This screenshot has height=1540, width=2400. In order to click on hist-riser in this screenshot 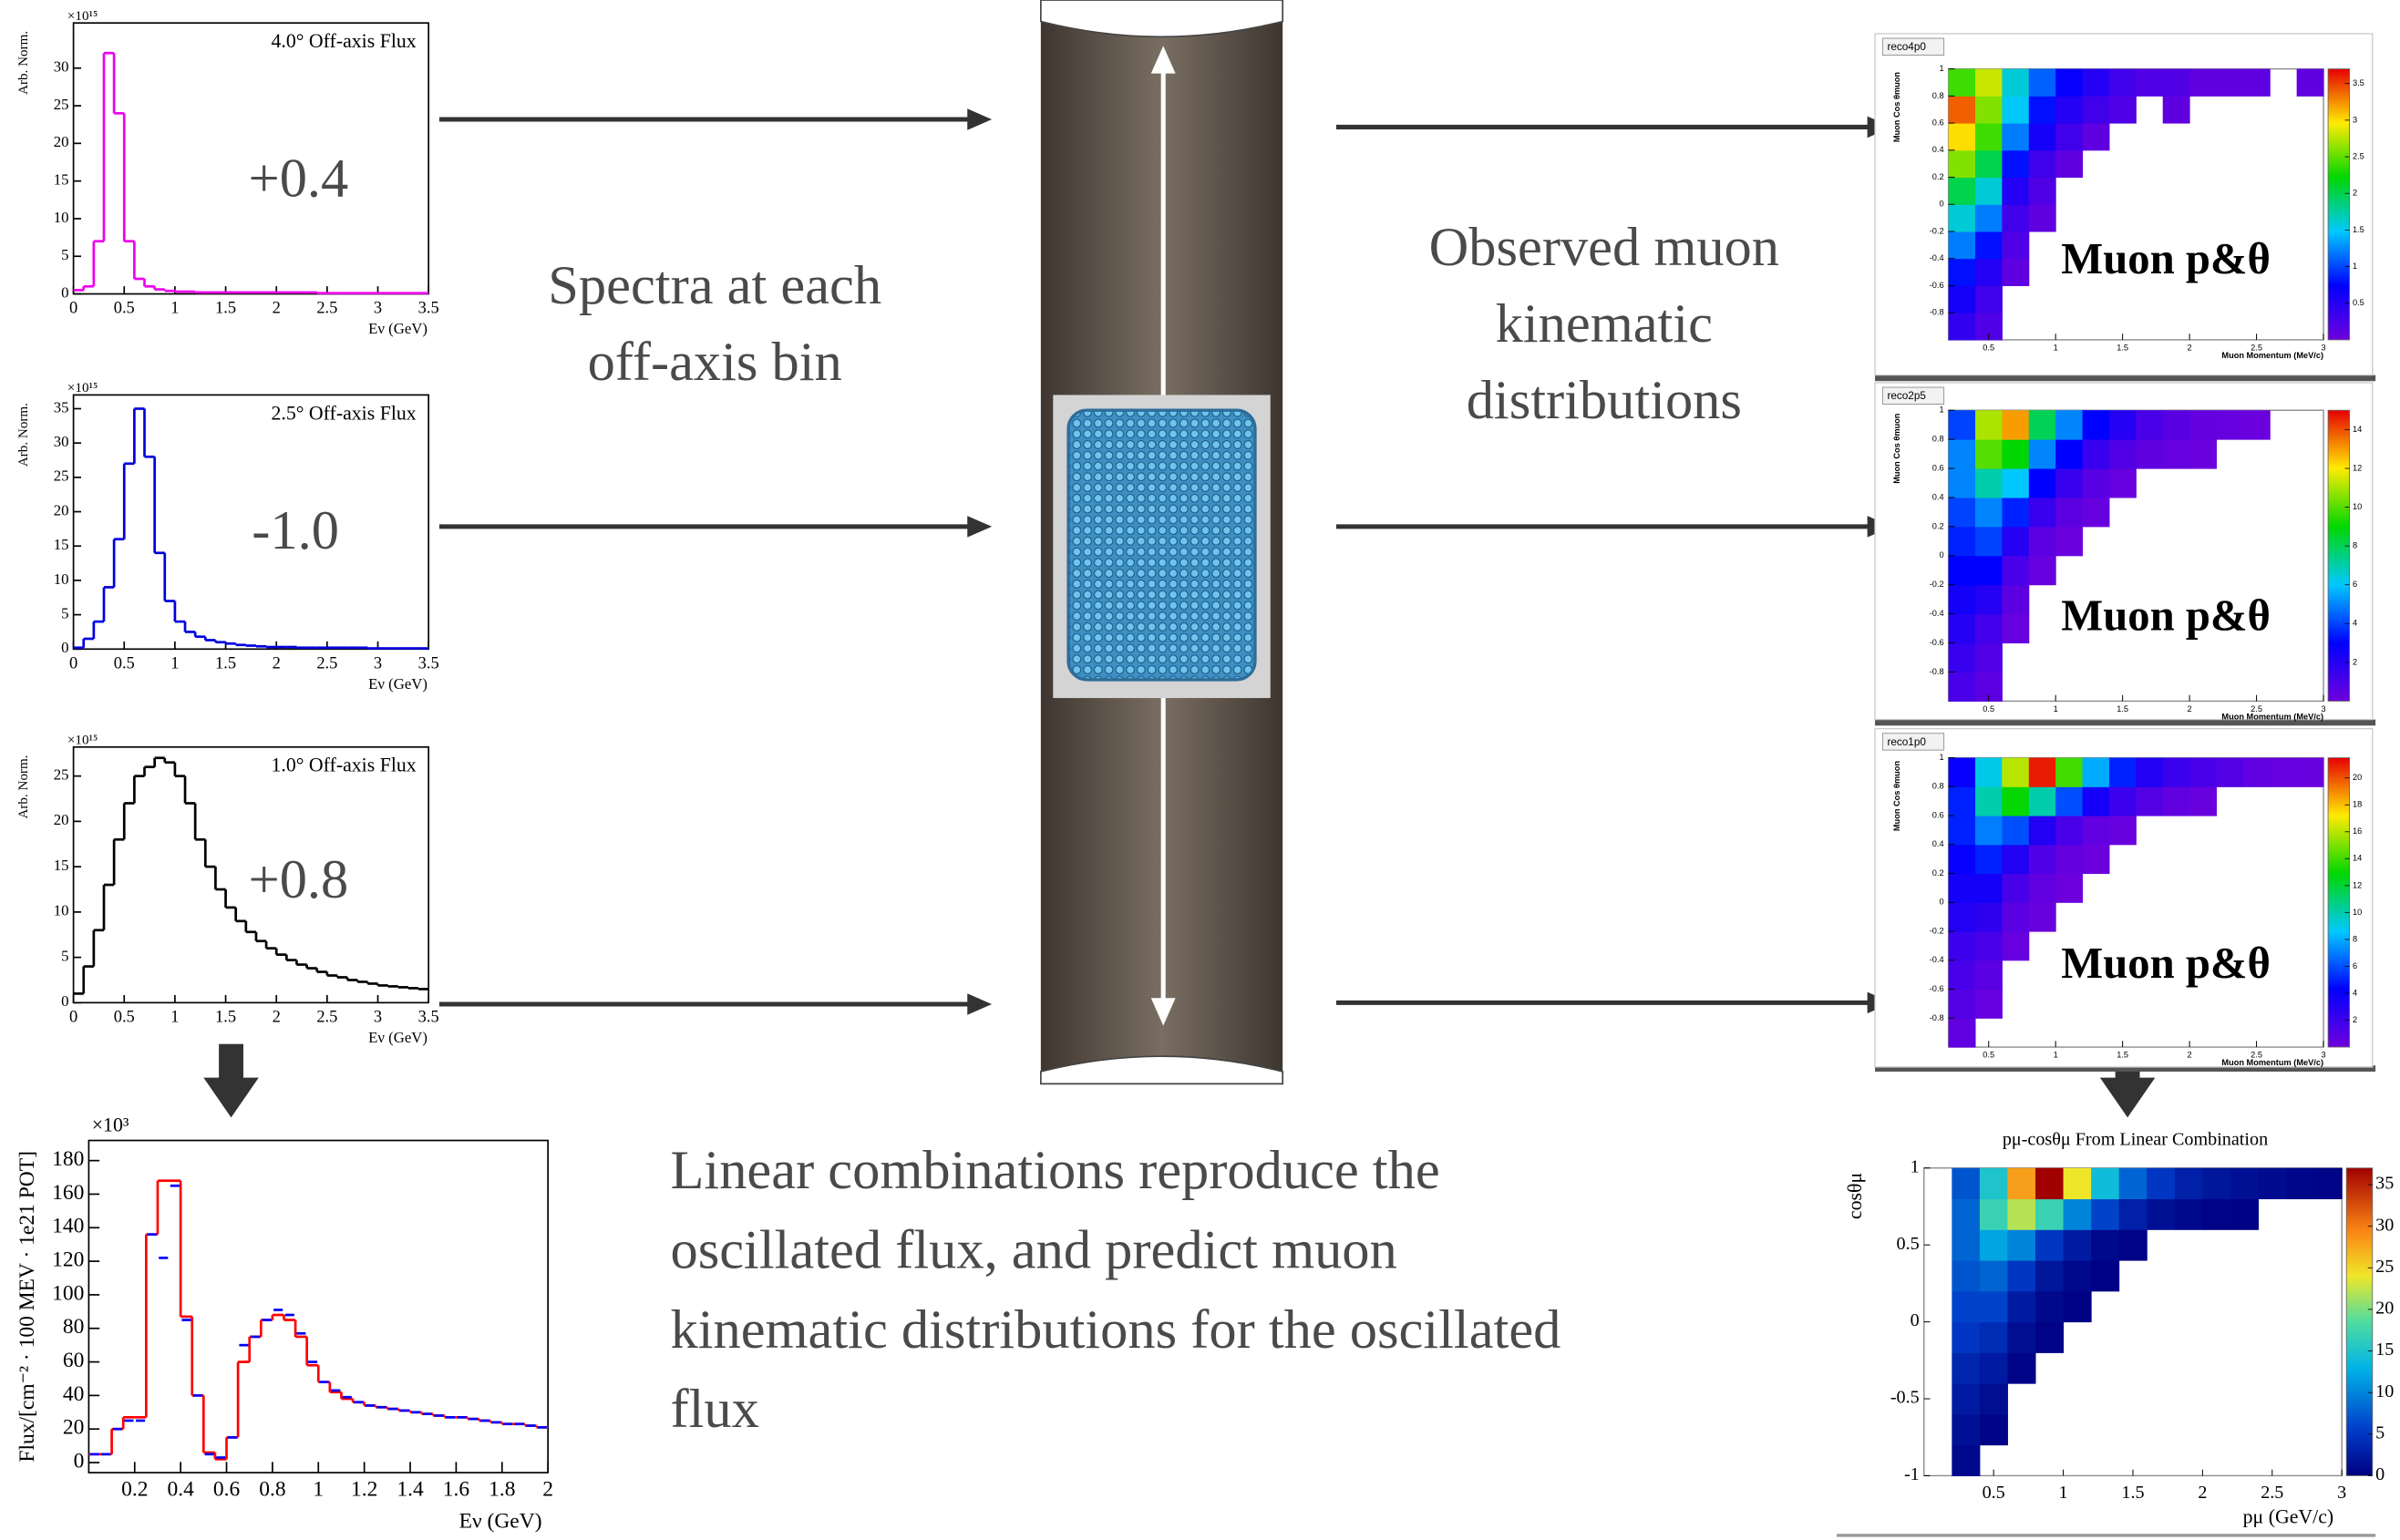, I will do `click(324, 1320)`.